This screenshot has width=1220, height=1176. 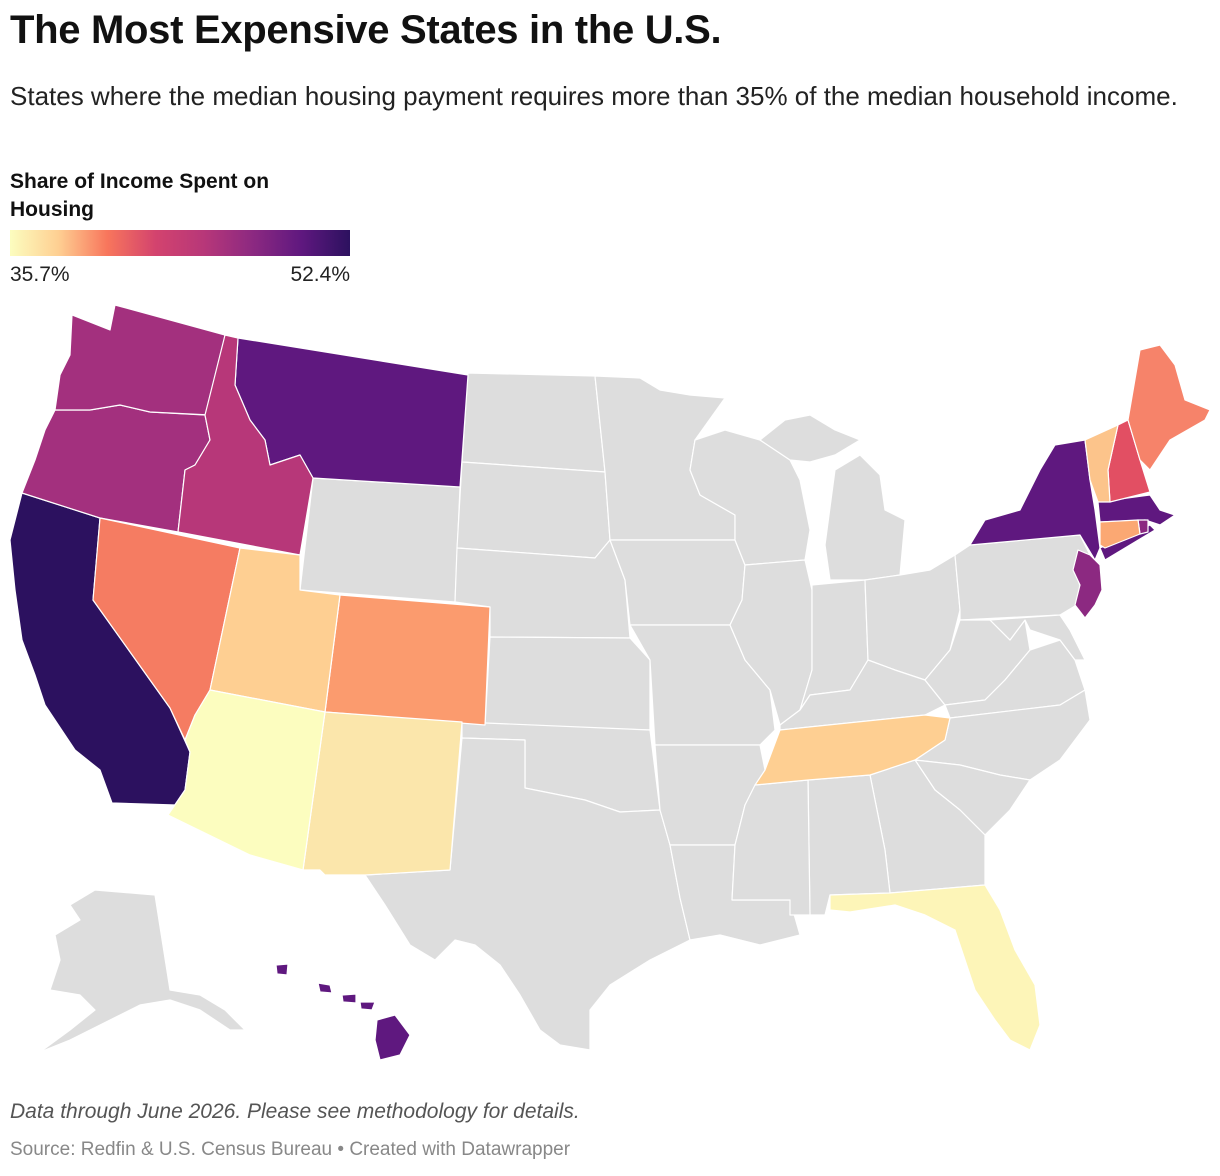 I want to click on legend-color-ramp, so click(x=180, y=243).